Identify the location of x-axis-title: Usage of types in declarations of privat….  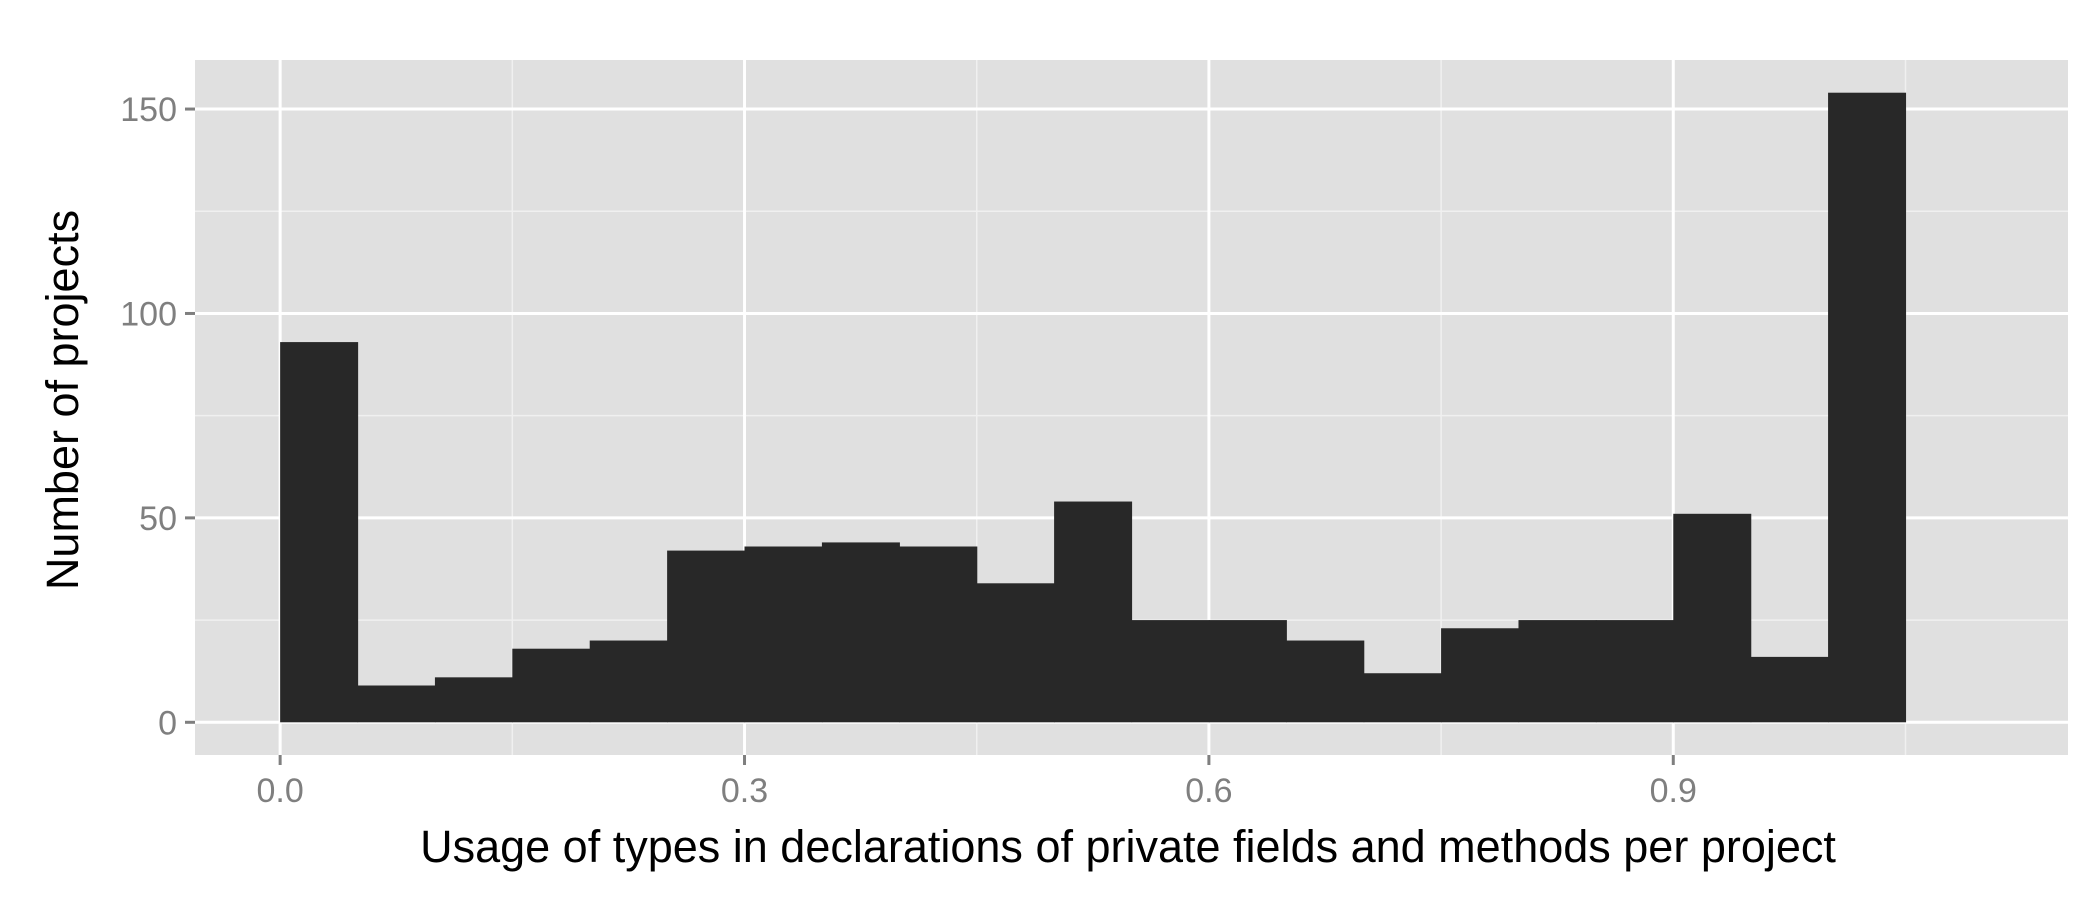
(1128, 846).